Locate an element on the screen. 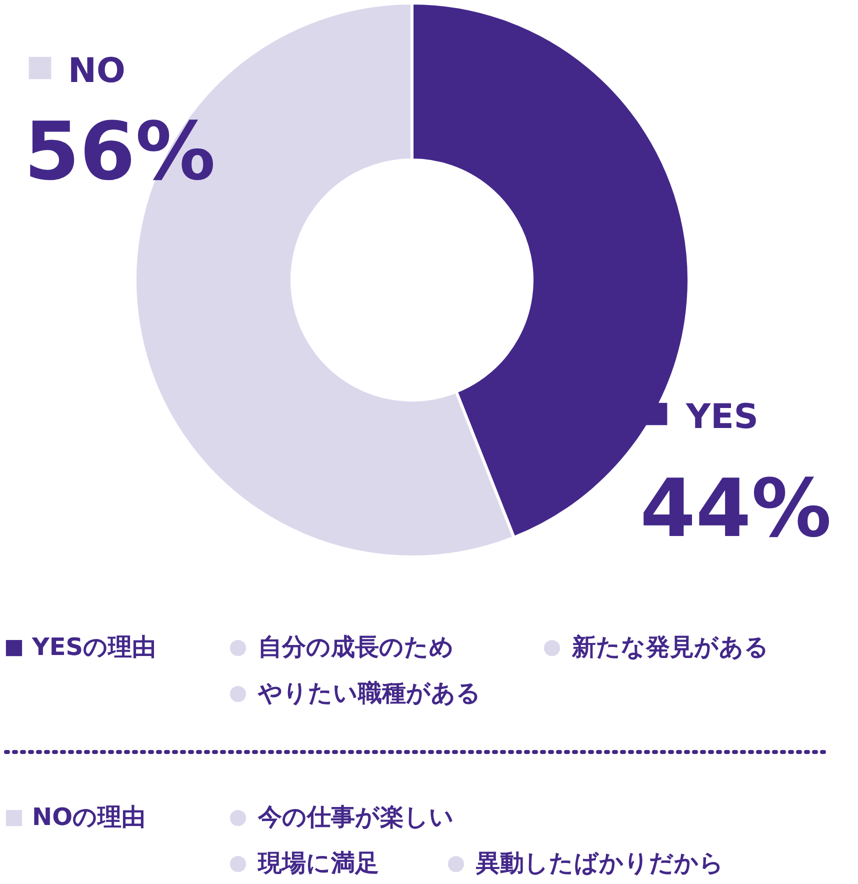  text: 今の仕事が楽しい is located at coordinates (355, 817).